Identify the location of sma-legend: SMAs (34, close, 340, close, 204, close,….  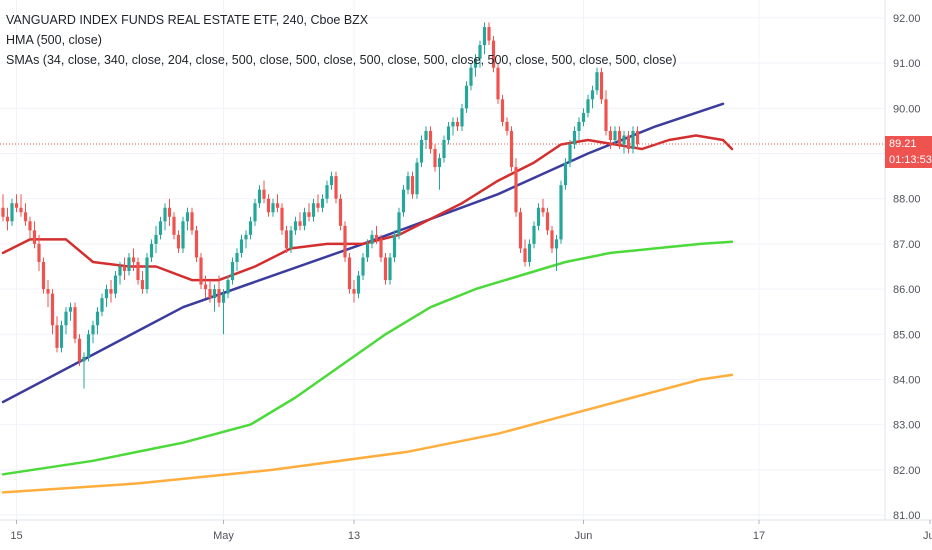
(341, 60).